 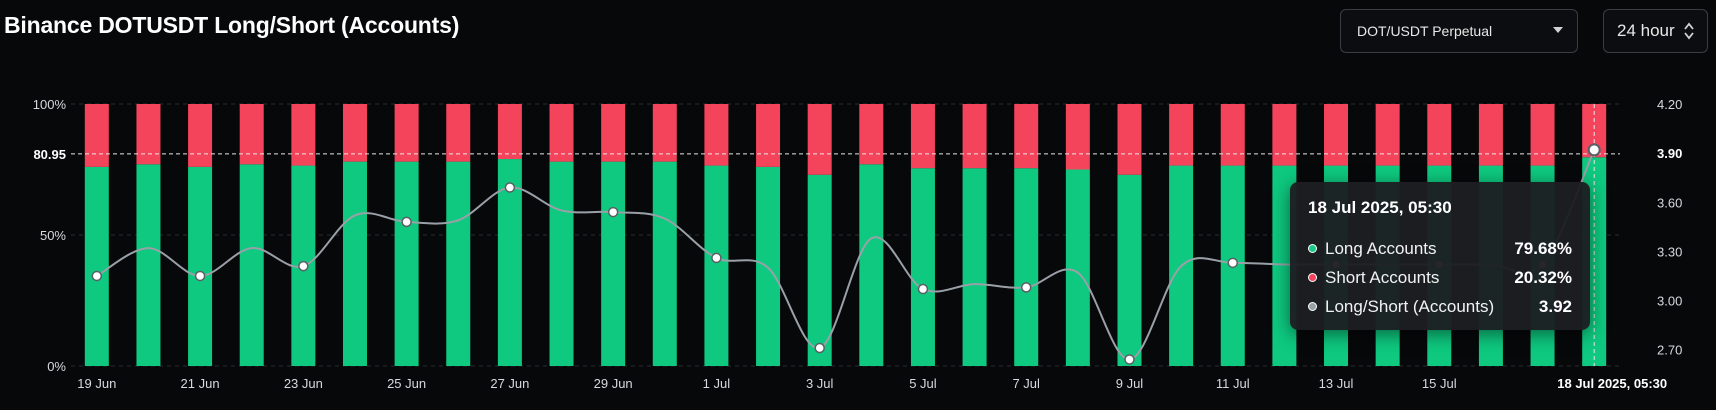 What do you see at coordinates (717, 383) in the screenshot?
I see `x-tick: 1 Jul` at bounding box center [717, 383].